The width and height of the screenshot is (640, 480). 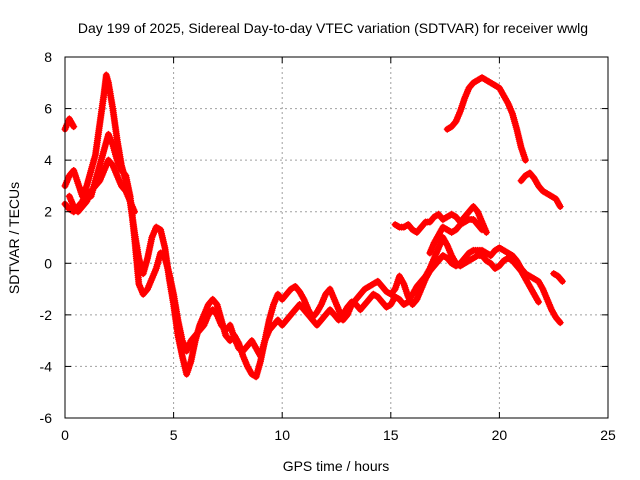 What do you see at coordinates (48, 263) in the screenshot?
I see `y-tick-label: 0` at bounding box center [48, 263].